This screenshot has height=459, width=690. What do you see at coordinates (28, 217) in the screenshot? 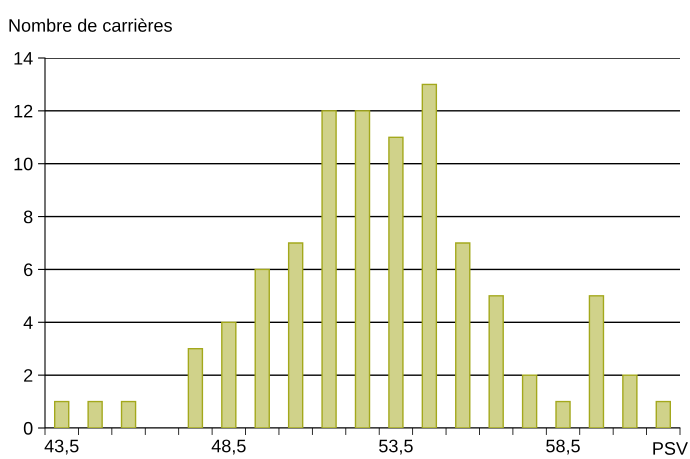
I see `y-tick-label: 8` at bounding box center [28, 217].